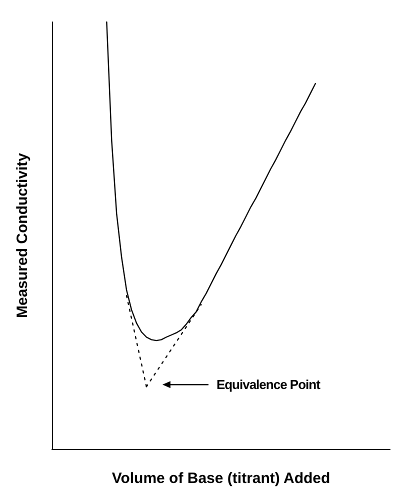  What do you see at coordinates (22, 235) in the screenshot?
I see `y-axis-title: Measured Conductivity` at bounding box center [22, 235].